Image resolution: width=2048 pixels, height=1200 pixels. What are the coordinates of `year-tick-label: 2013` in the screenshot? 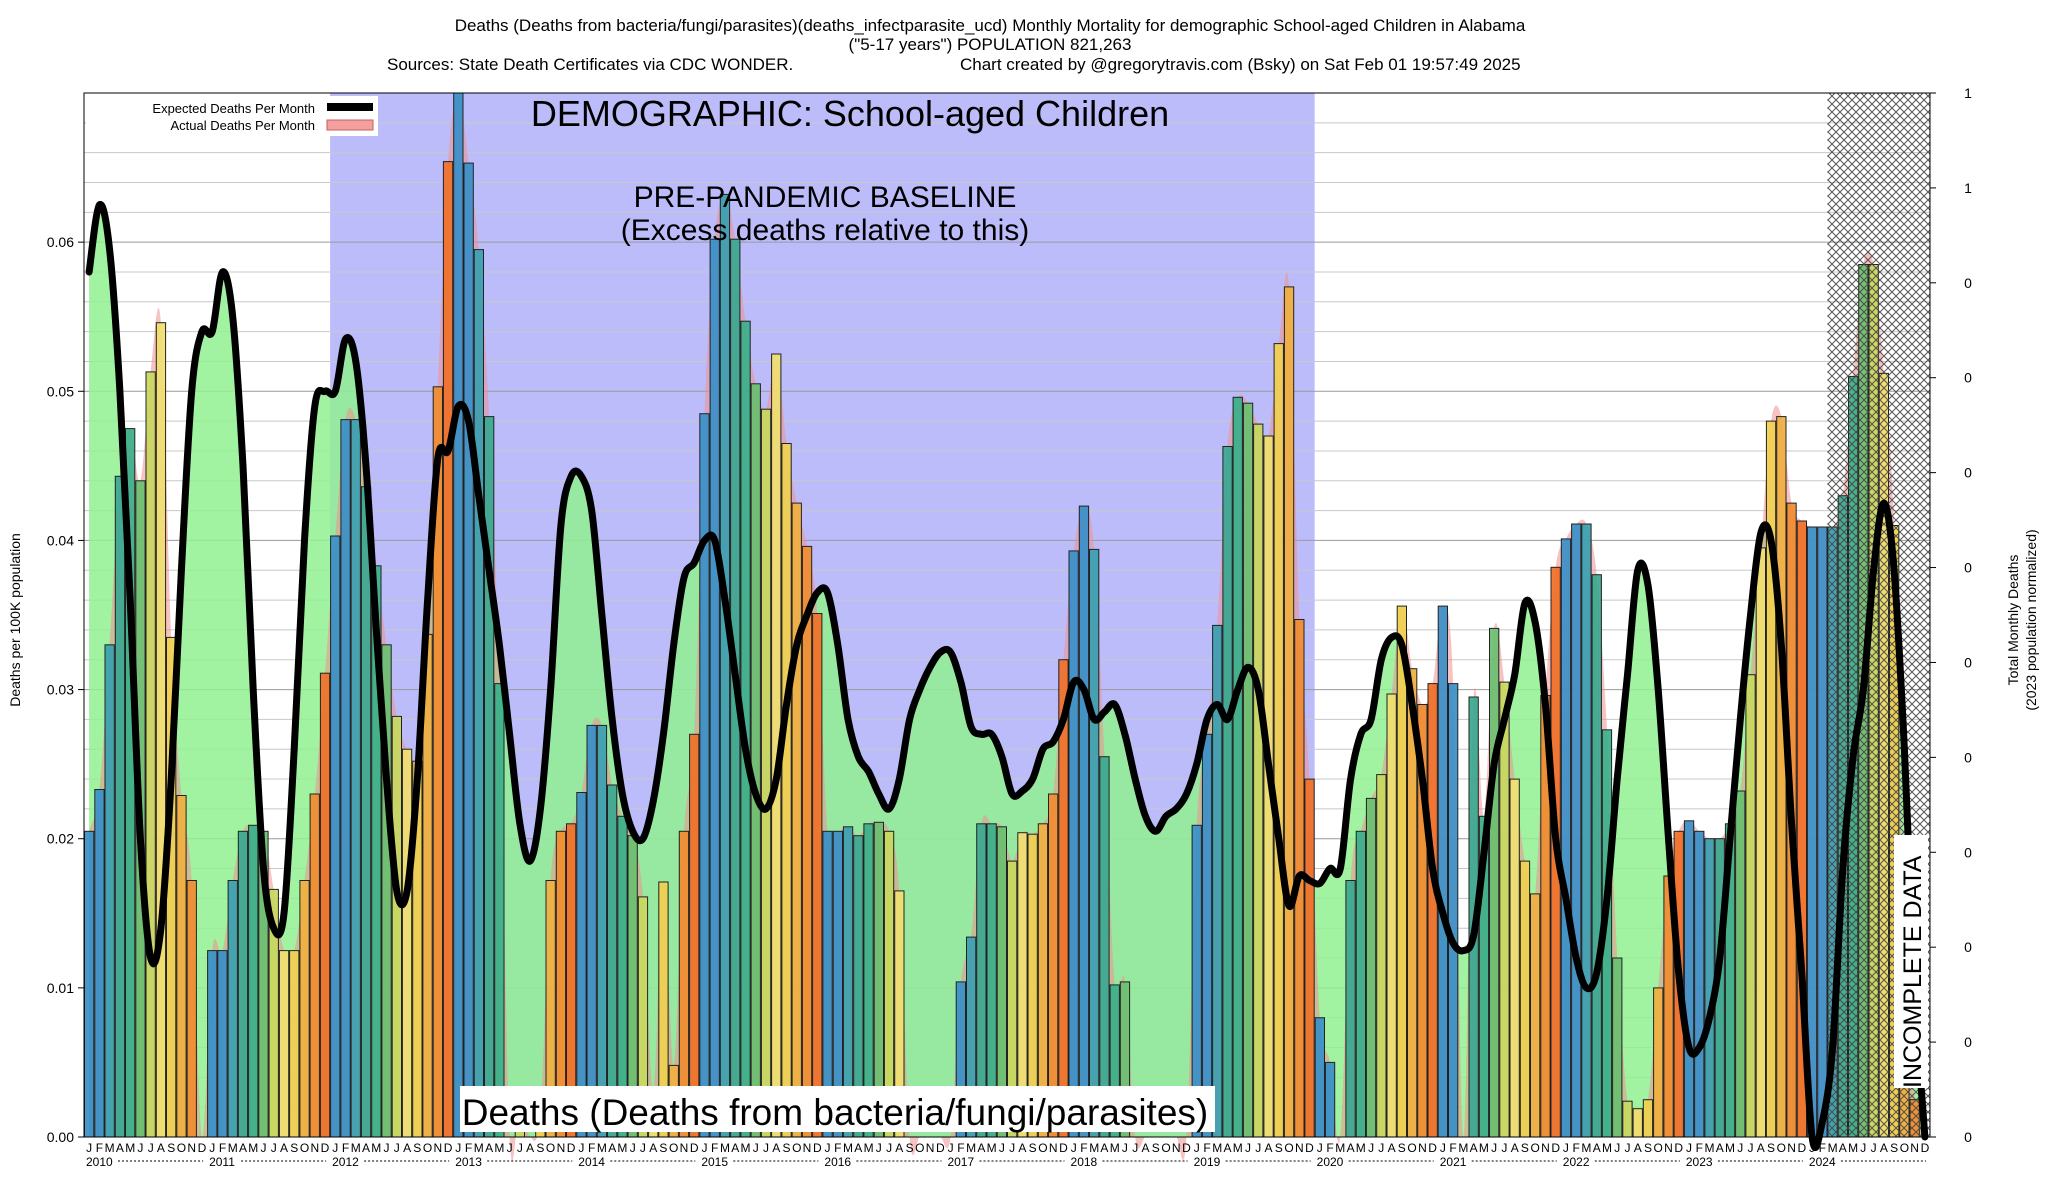 It's located at (468, 1162).